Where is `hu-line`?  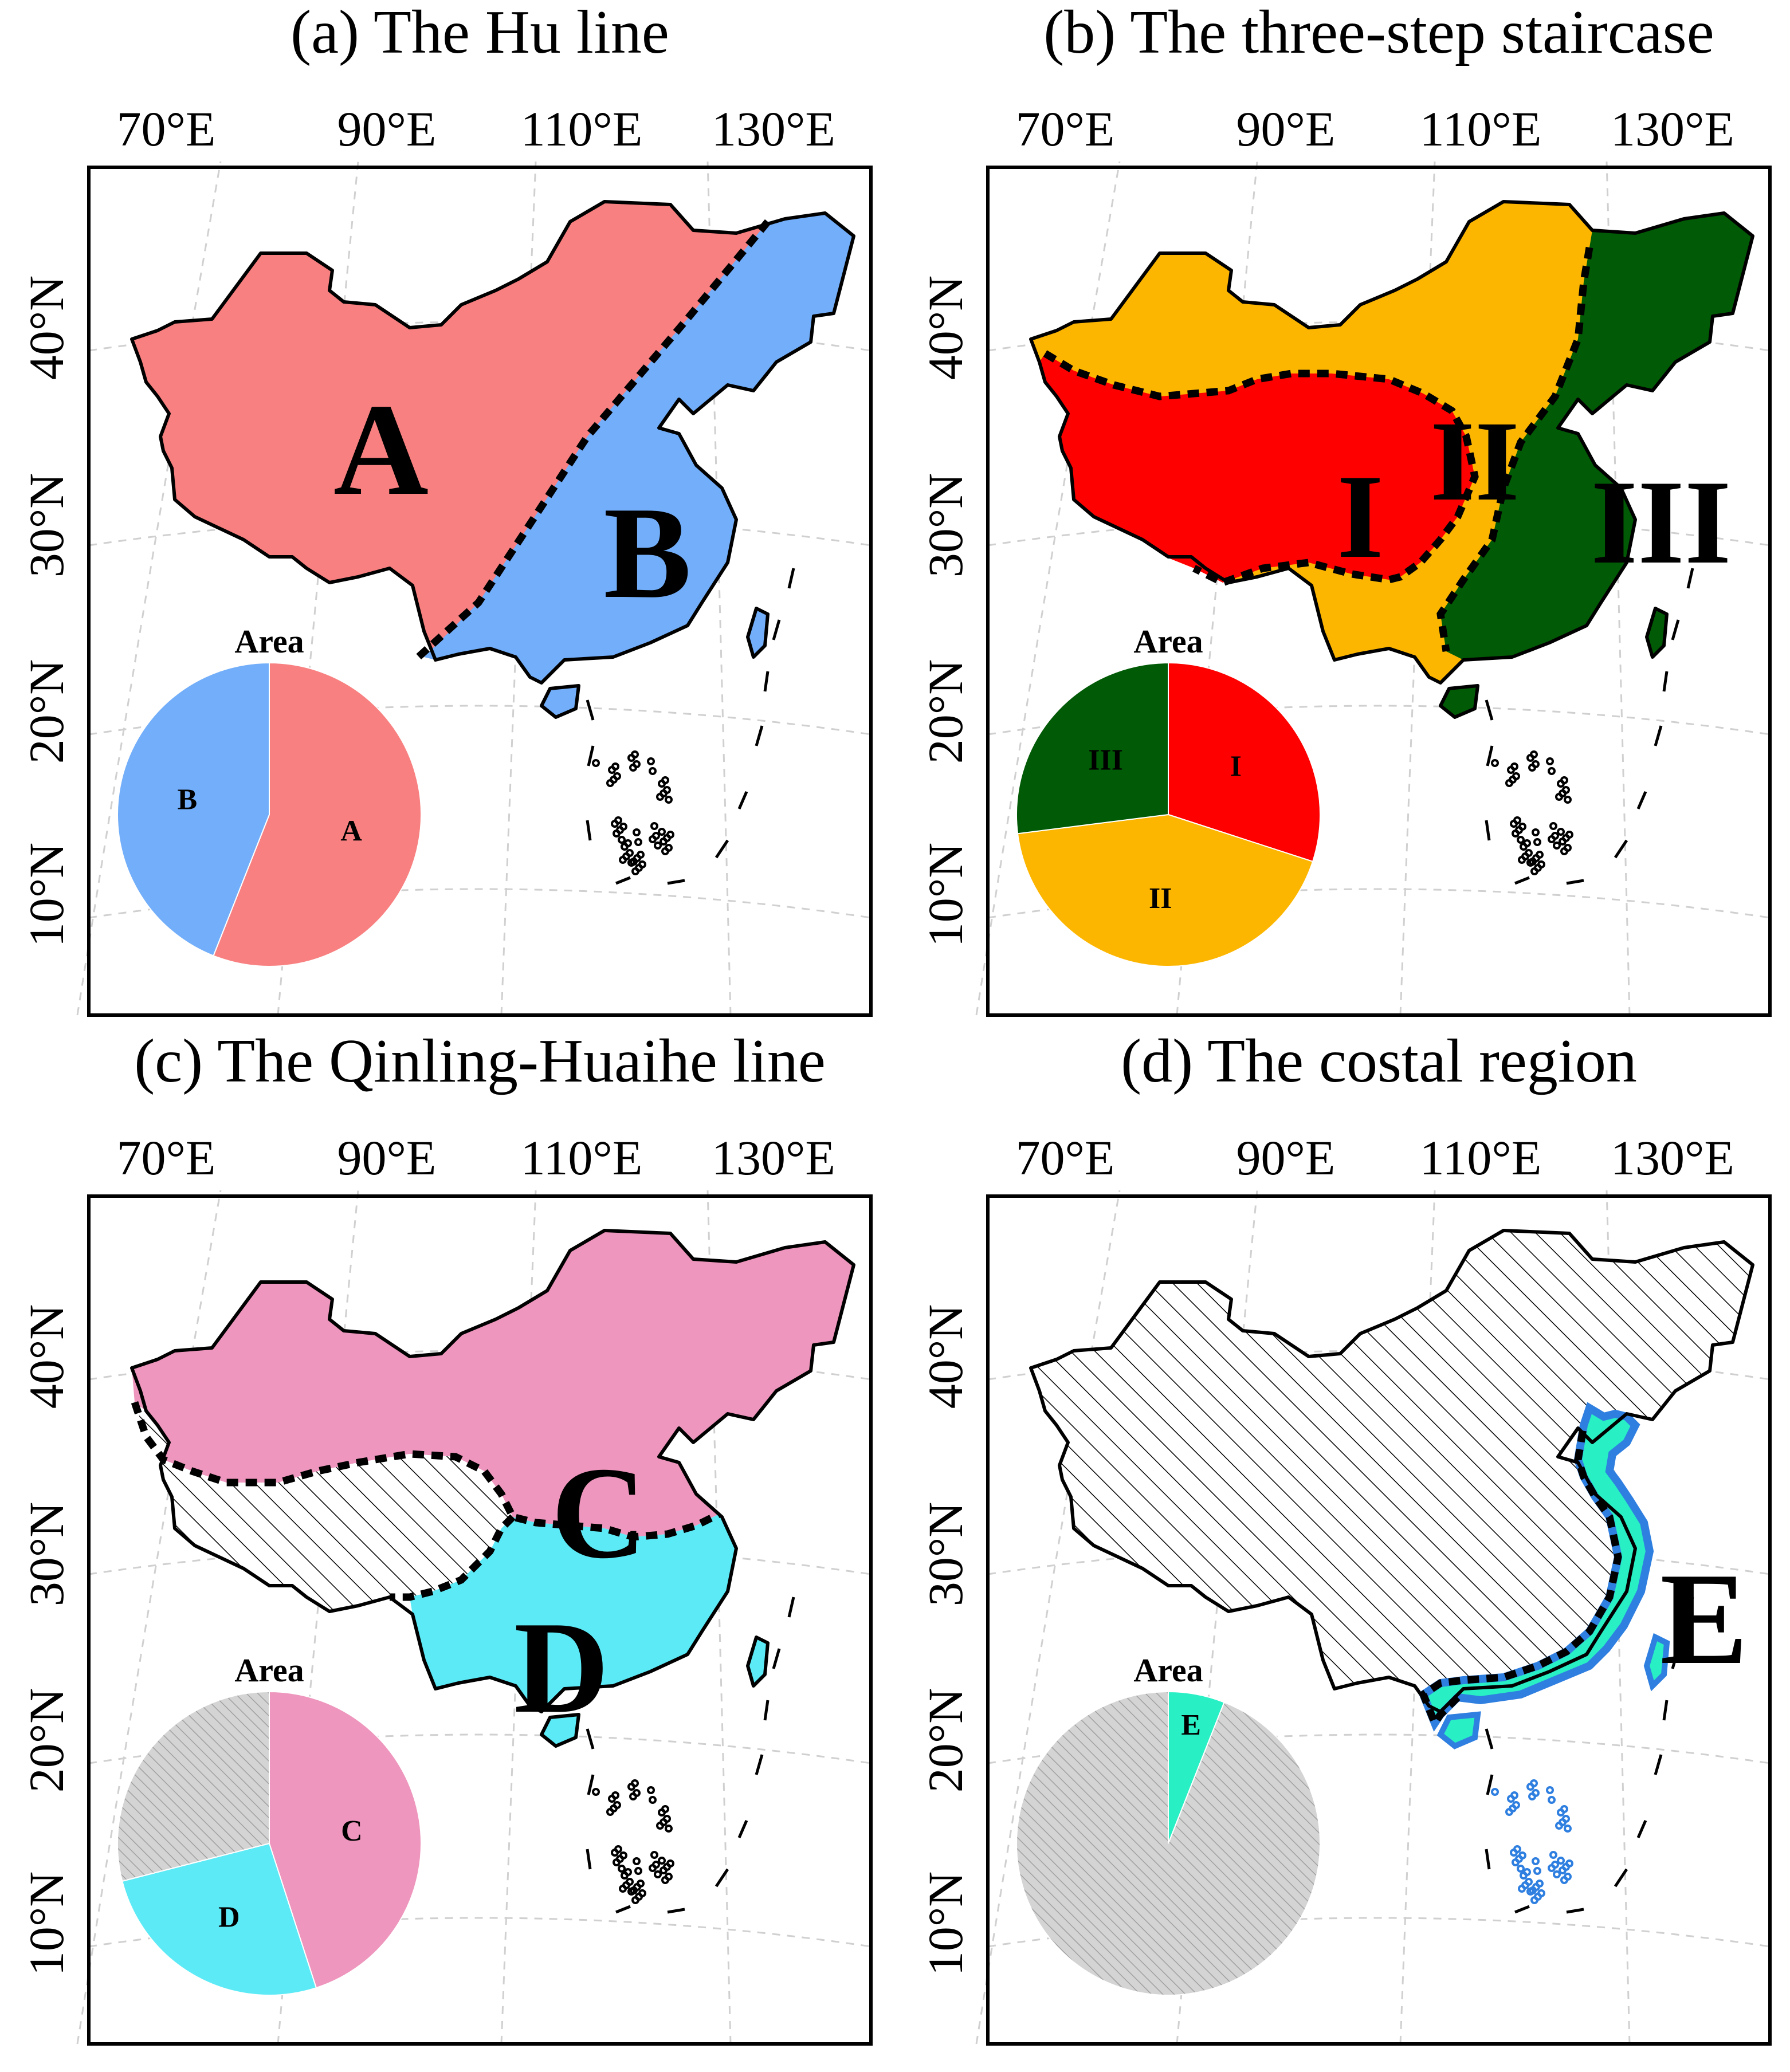
hu-line is located at coordinates (593, 439).